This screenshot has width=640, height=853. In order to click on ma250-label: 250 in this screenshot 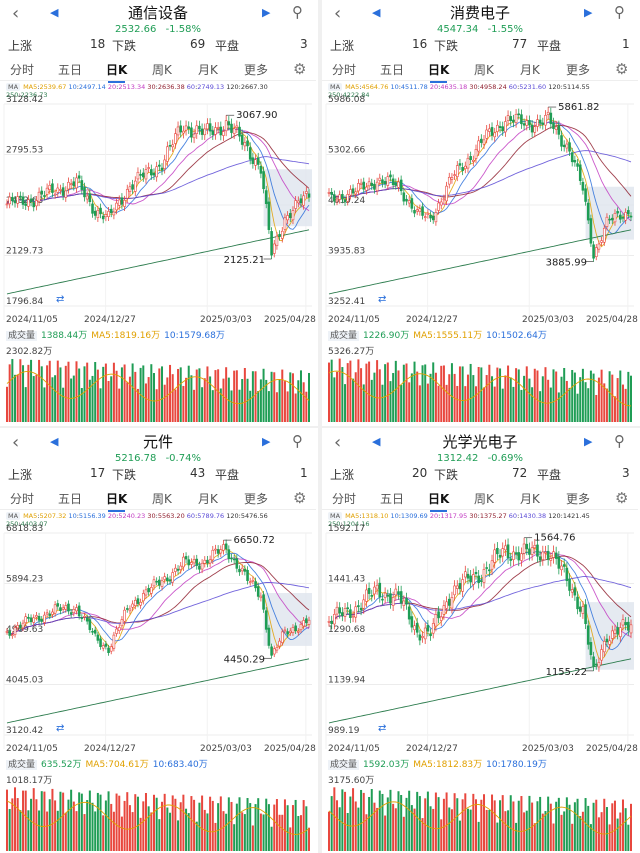, I will do `click(12, 524)`.